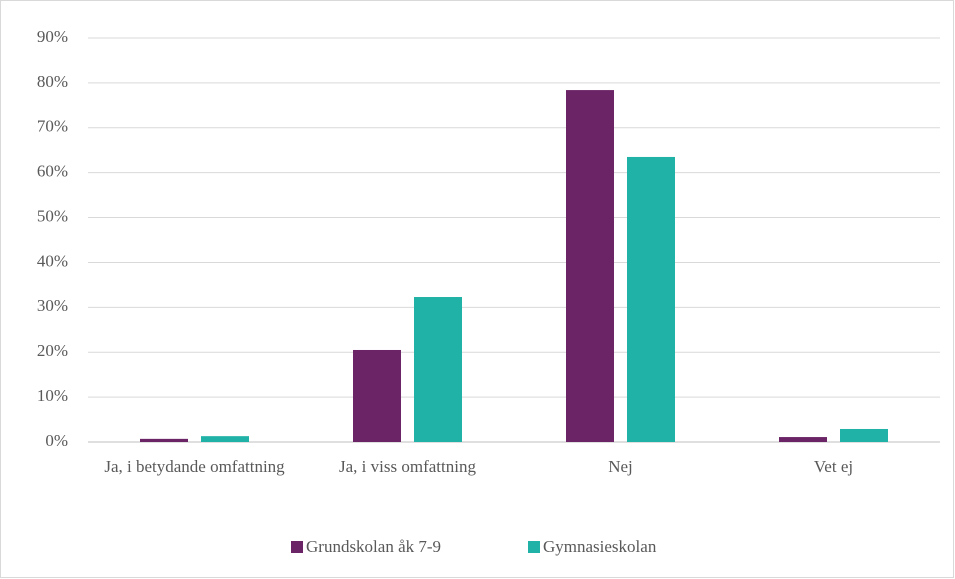 This screenshot has height=579, width=955. What do you see at coordinates (52, 260) in the screenshot?
I see `y-tick-label: 40%` at bounding box center [52, 260].